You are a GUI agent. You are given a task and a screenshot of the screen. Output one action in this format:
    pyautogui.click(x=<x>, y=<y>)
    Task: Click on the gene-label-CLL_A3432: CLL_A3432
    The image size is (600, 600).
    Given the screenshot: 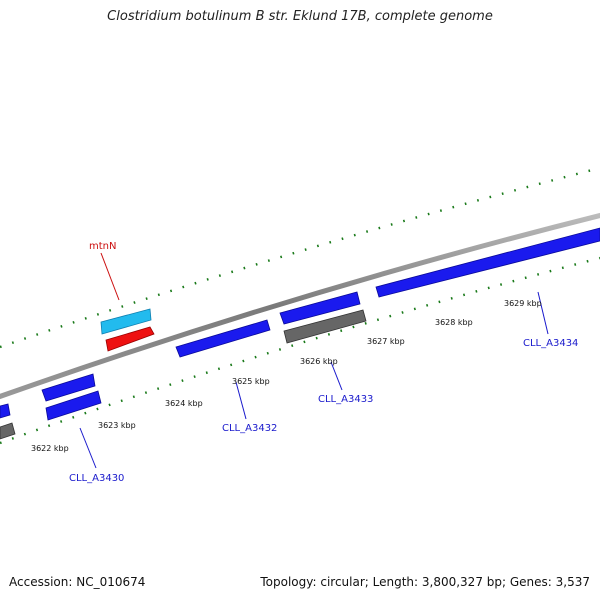 What is the action you would take?
    pyautogui.click(x=249, y=428)
    